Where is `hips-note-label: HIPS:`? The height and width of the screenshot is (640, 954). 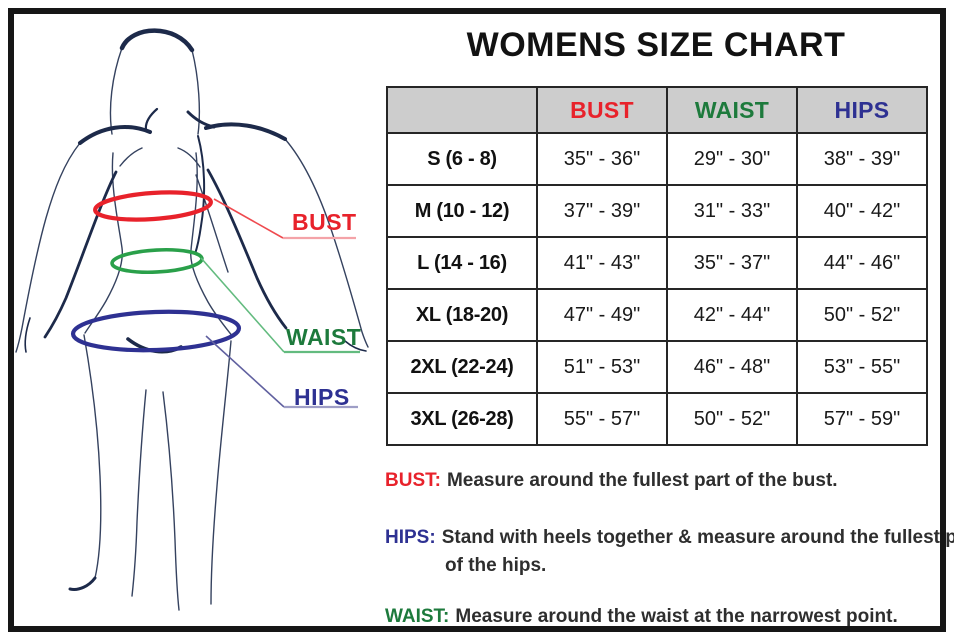
hips-note-label: HIPS: is located at coordinates (410, 537).